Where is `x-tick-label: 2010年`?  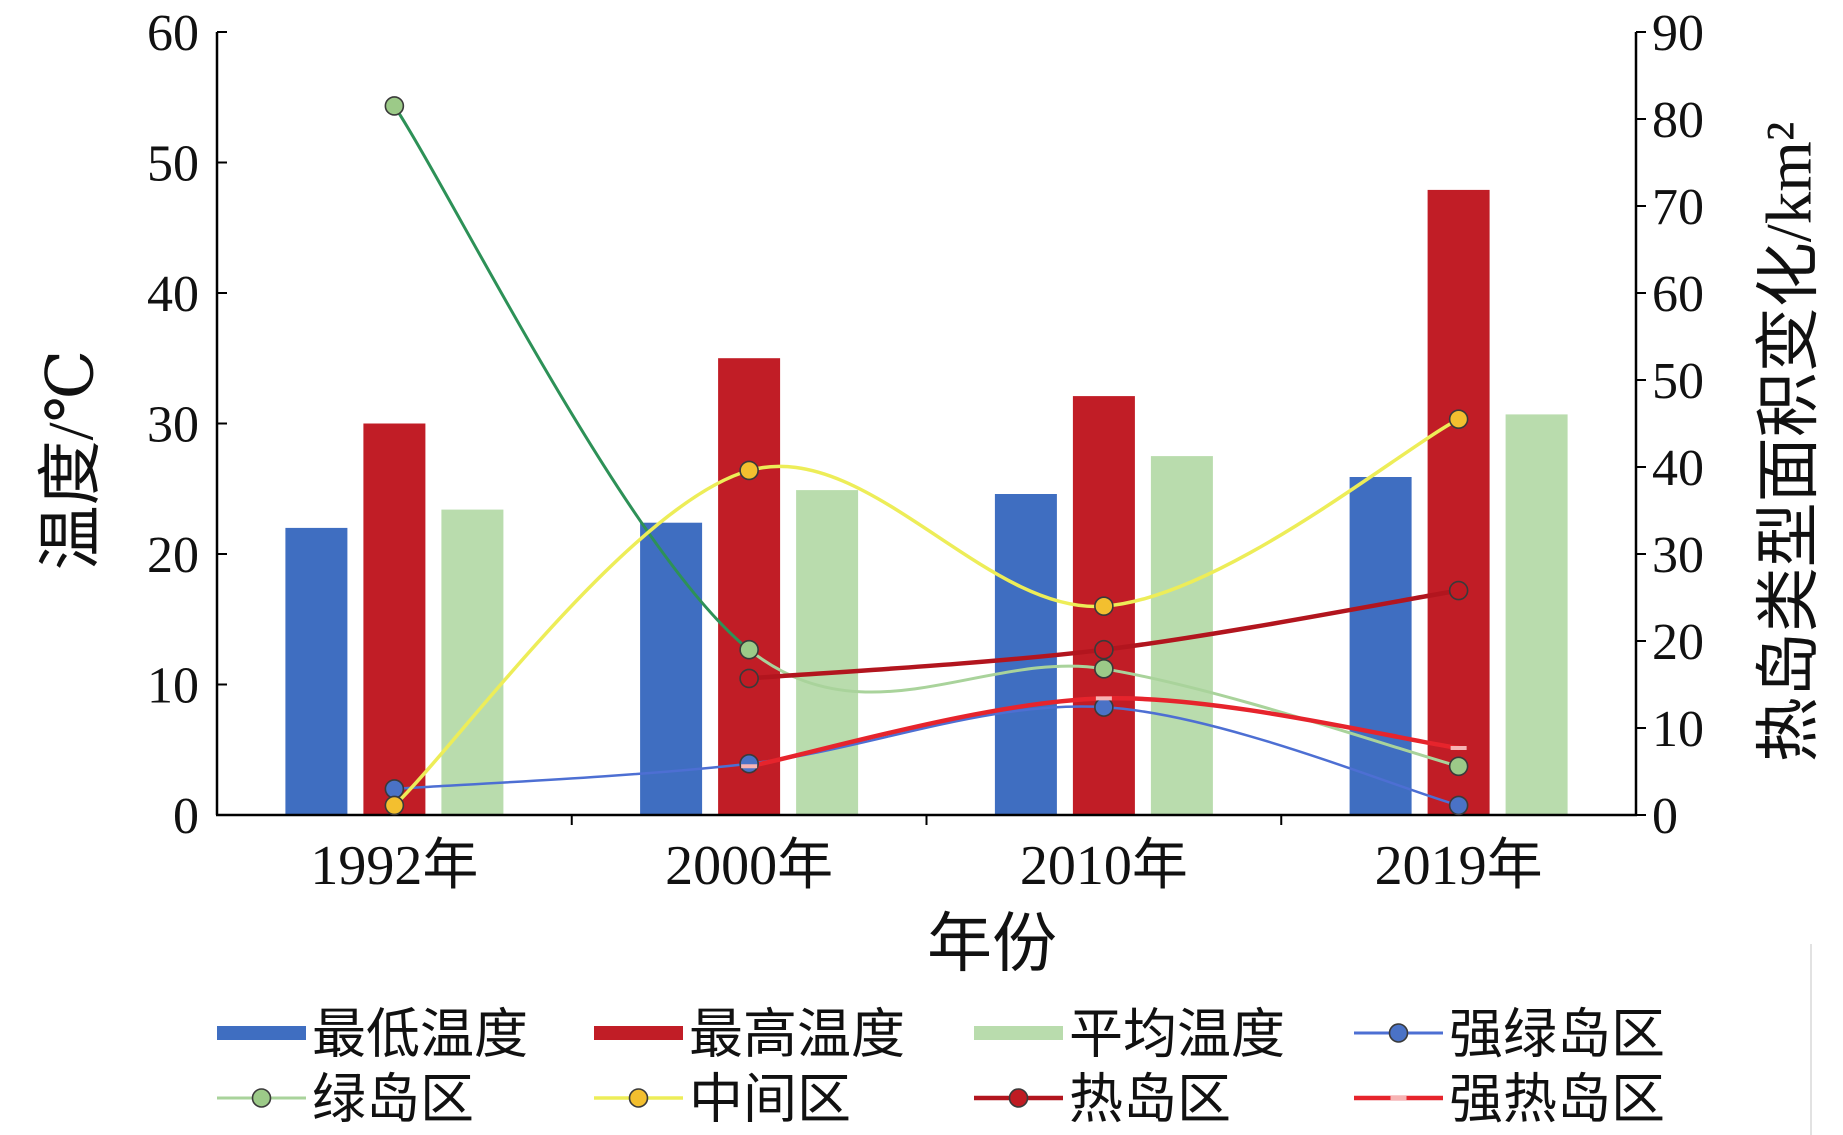
x-tick-label: 2010年 is located at coordinates (1104, 866).